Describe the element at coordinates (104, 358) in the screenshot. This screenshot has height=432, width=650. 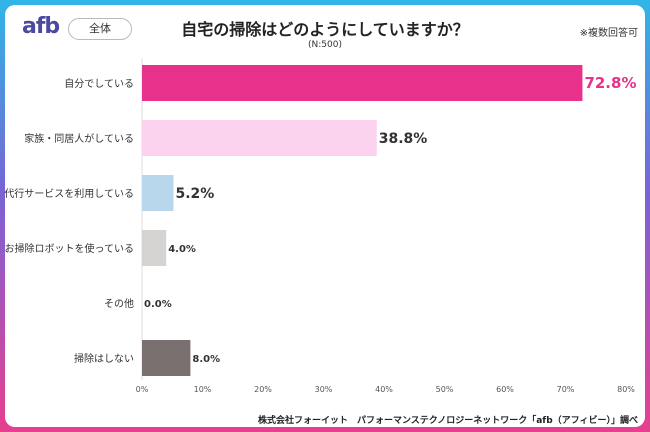
I see `category-label: 掃除はしない` at that location.